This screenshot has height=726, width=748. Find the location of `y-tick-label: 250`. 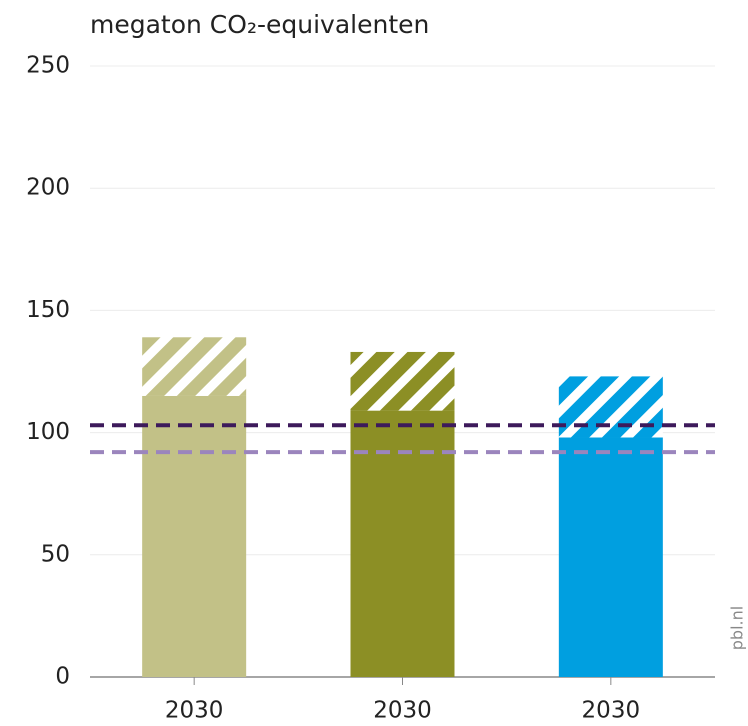

y-tick-label: 250 is located at coordinates (48, 66).